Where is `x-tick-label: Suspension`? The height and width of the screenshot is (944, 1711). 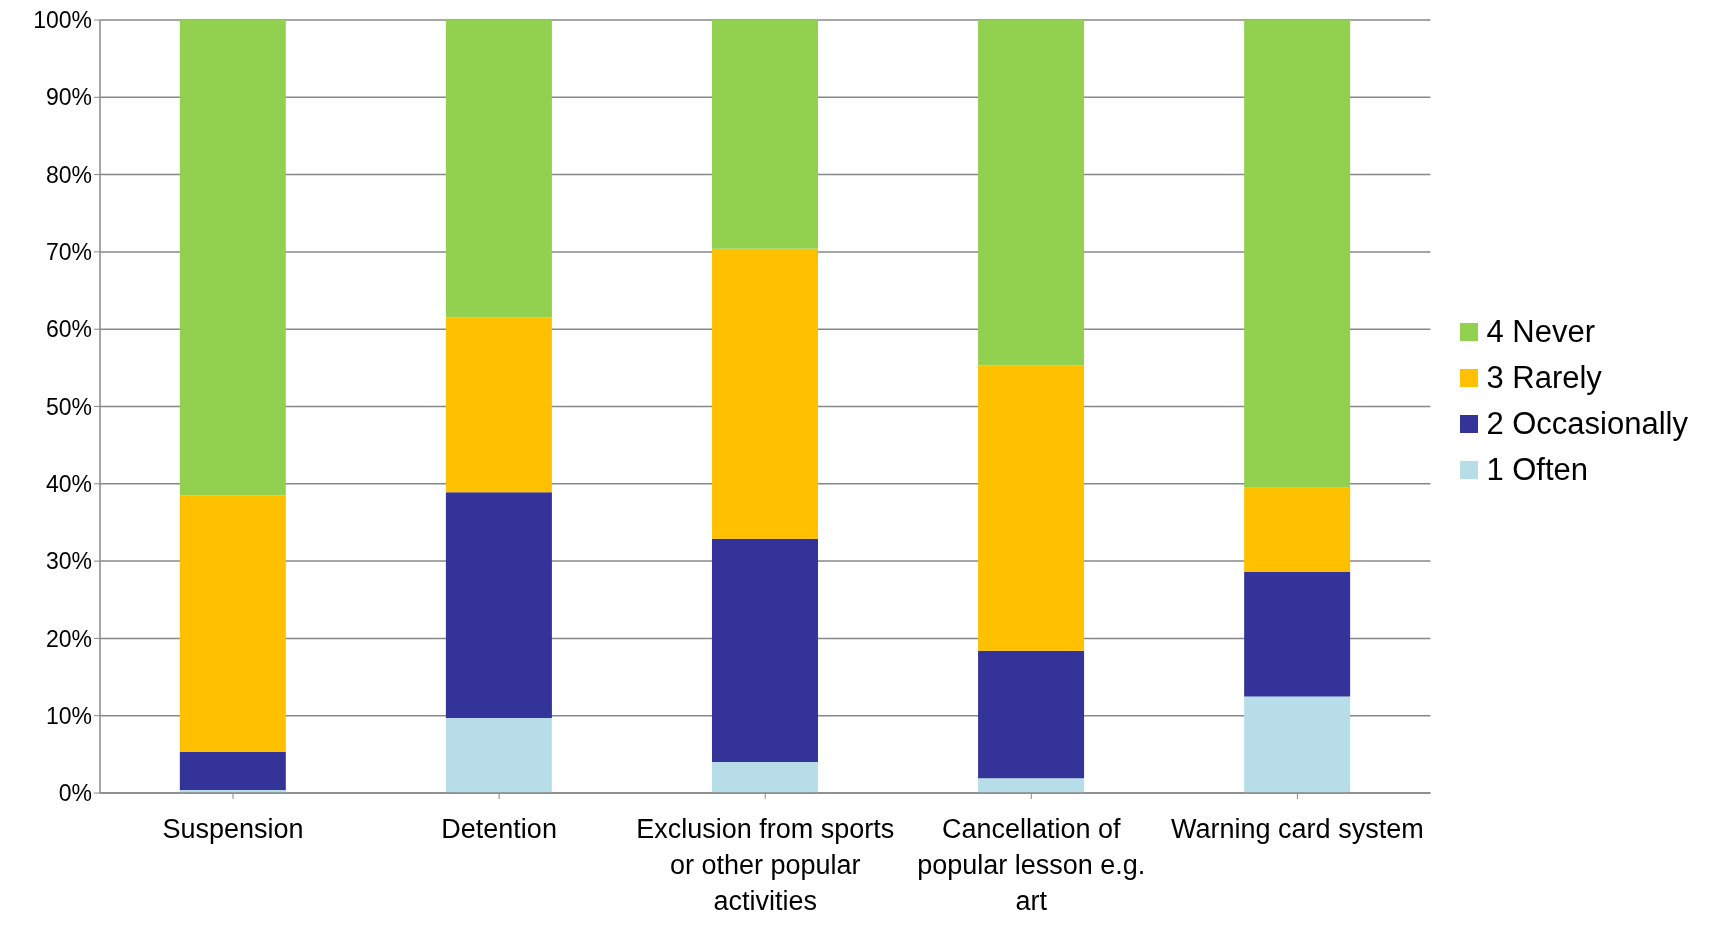
x-tick-label: Suspension is located at coordinates (233, 829).